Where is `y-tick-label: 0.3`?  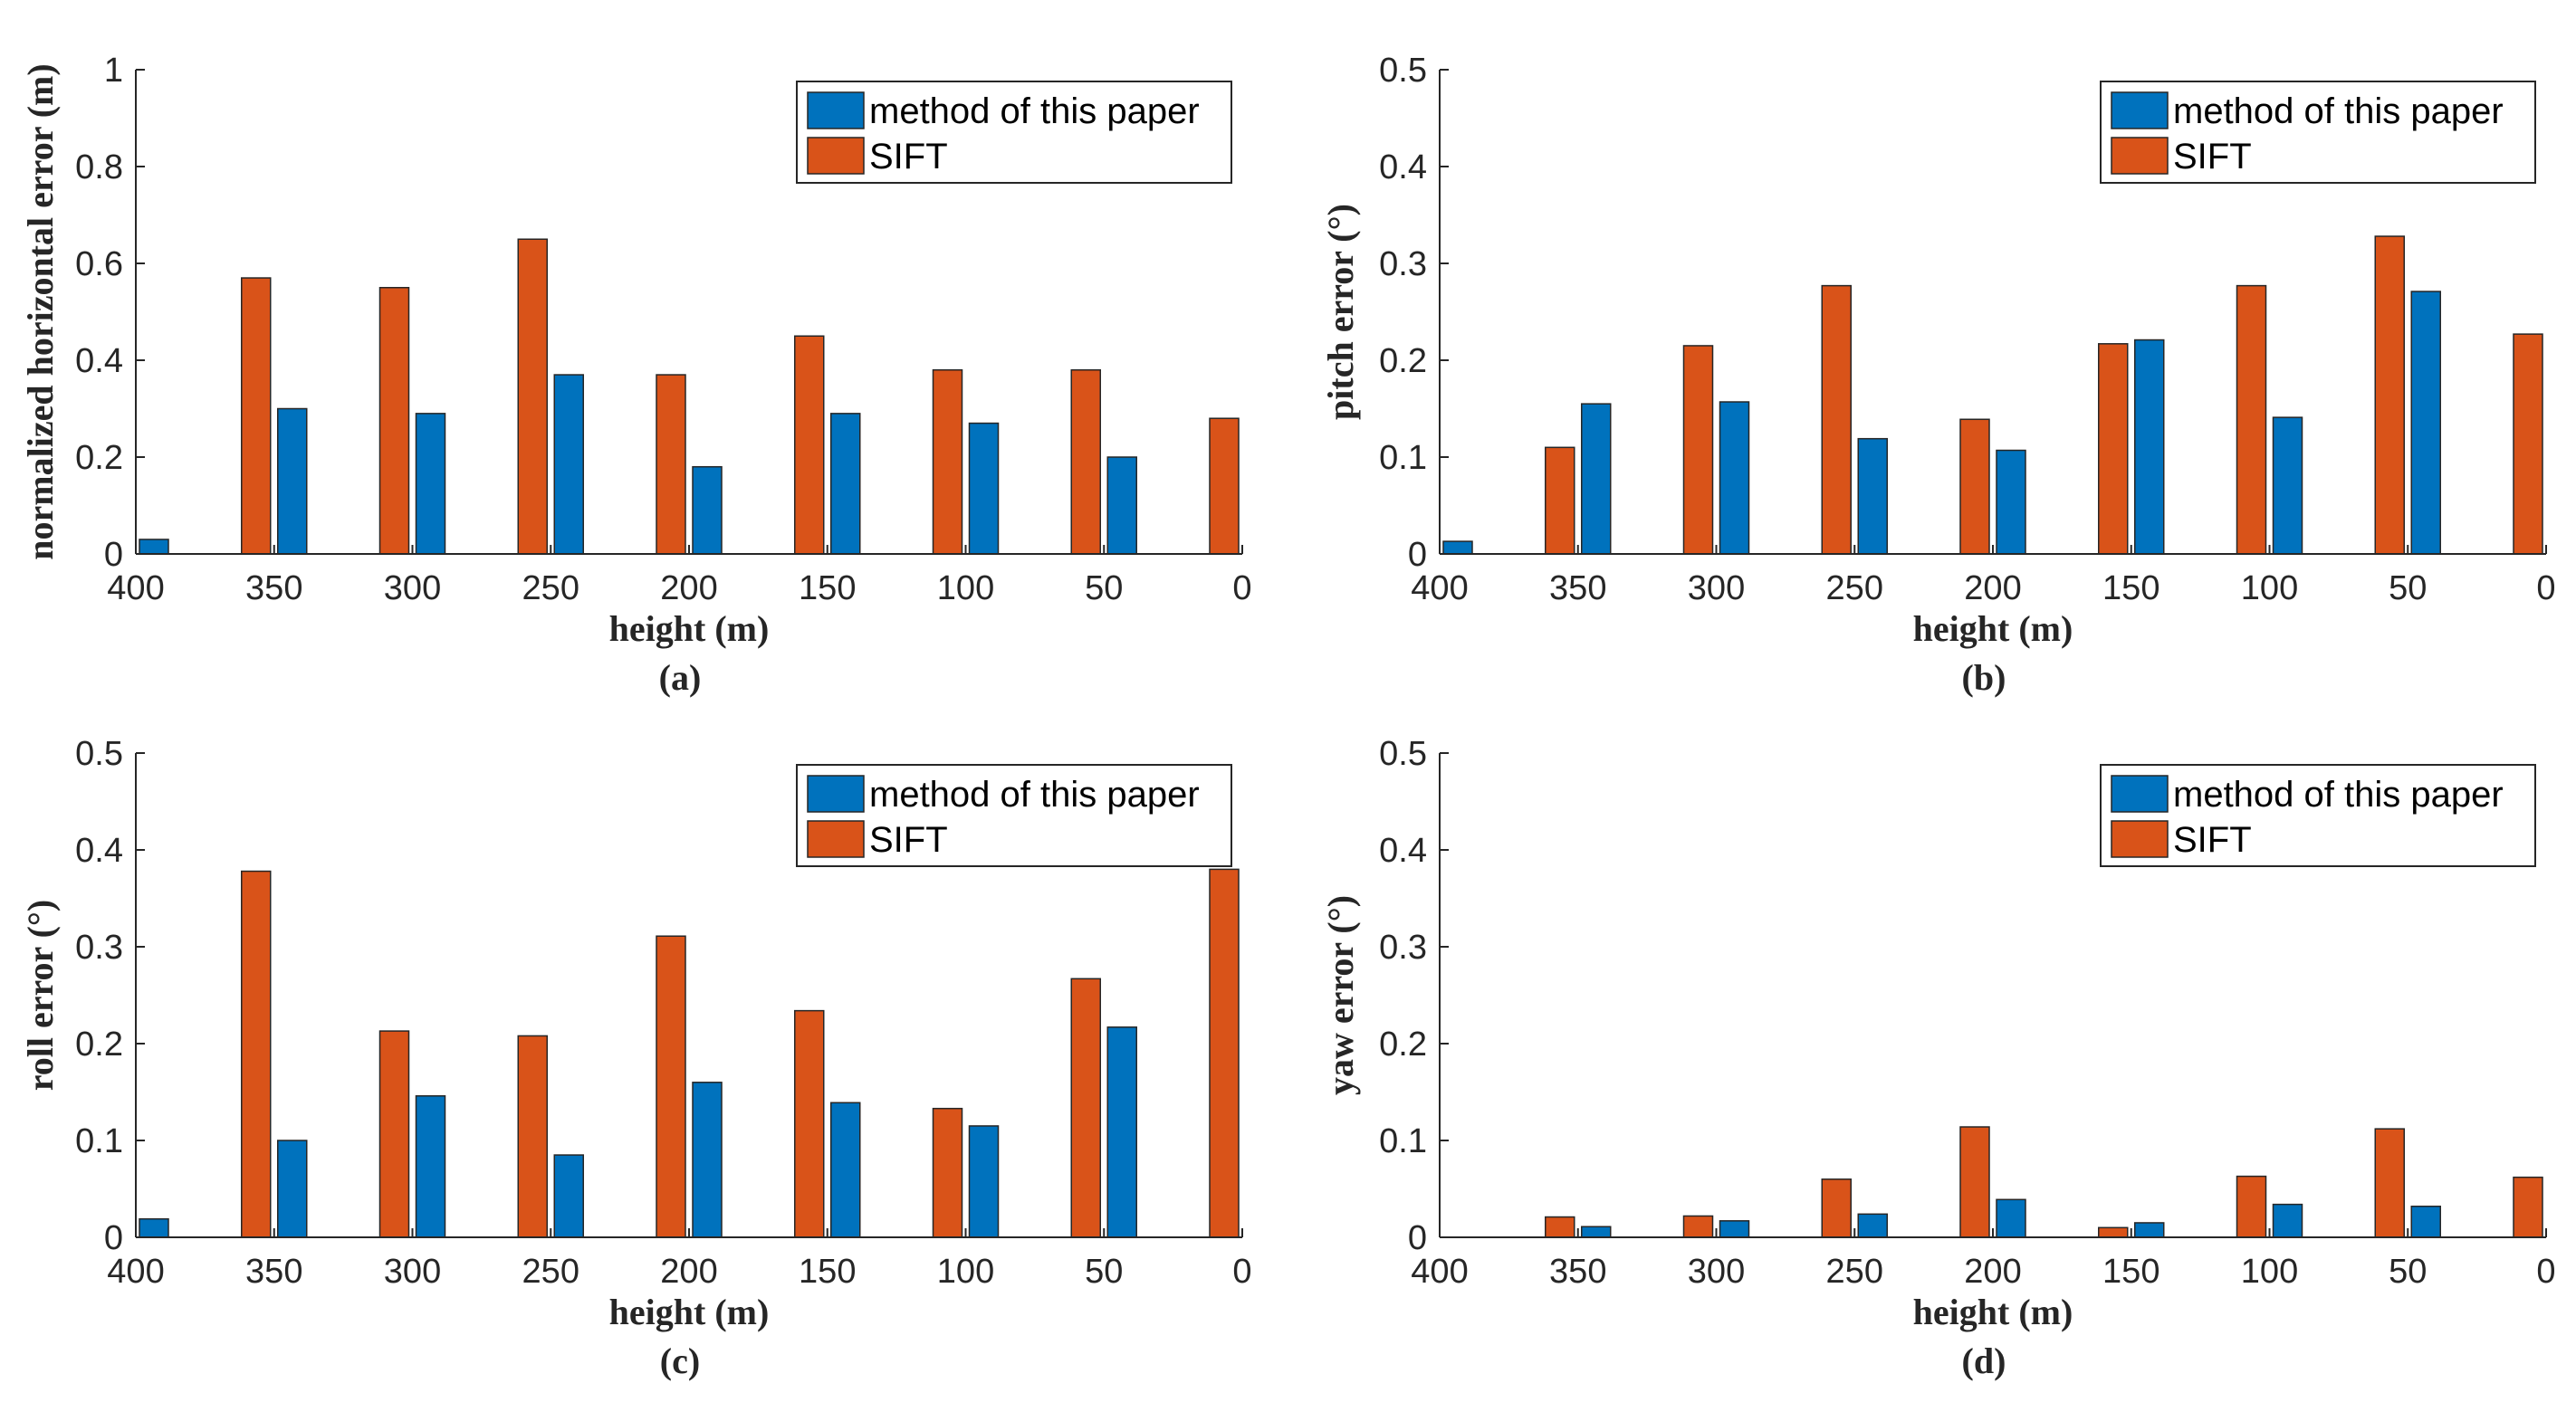 y-tick-label: 0.3 is located at coordinates (1403, 264).